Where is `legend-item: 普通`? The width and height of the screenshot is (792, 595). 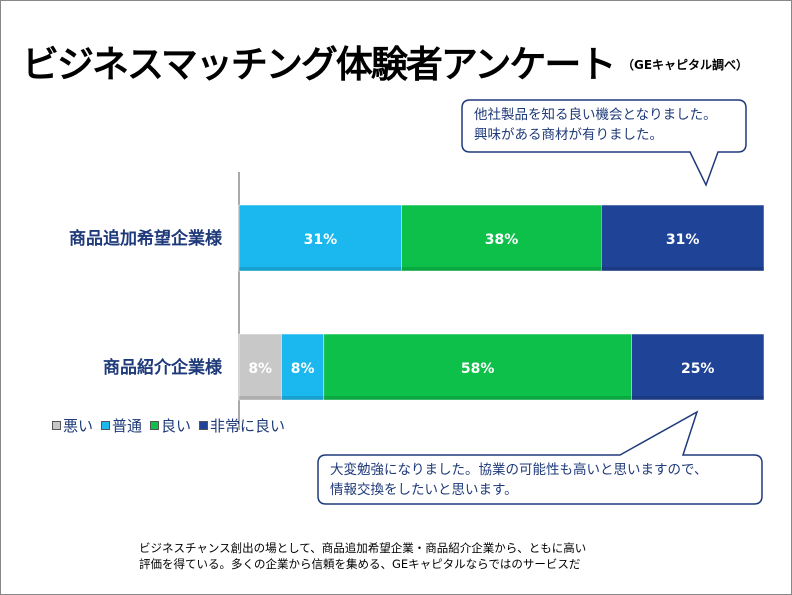 legend-item: 普通 is located at coordinates (121, 425).